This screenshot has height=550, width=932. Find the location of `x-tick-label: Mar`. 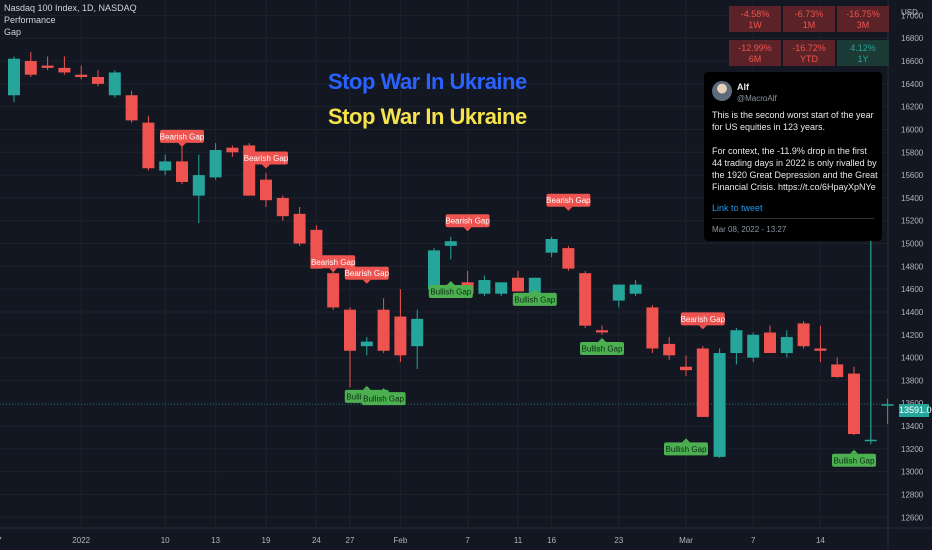

x-tick-label: Mar is located at coordinates (686, 540).